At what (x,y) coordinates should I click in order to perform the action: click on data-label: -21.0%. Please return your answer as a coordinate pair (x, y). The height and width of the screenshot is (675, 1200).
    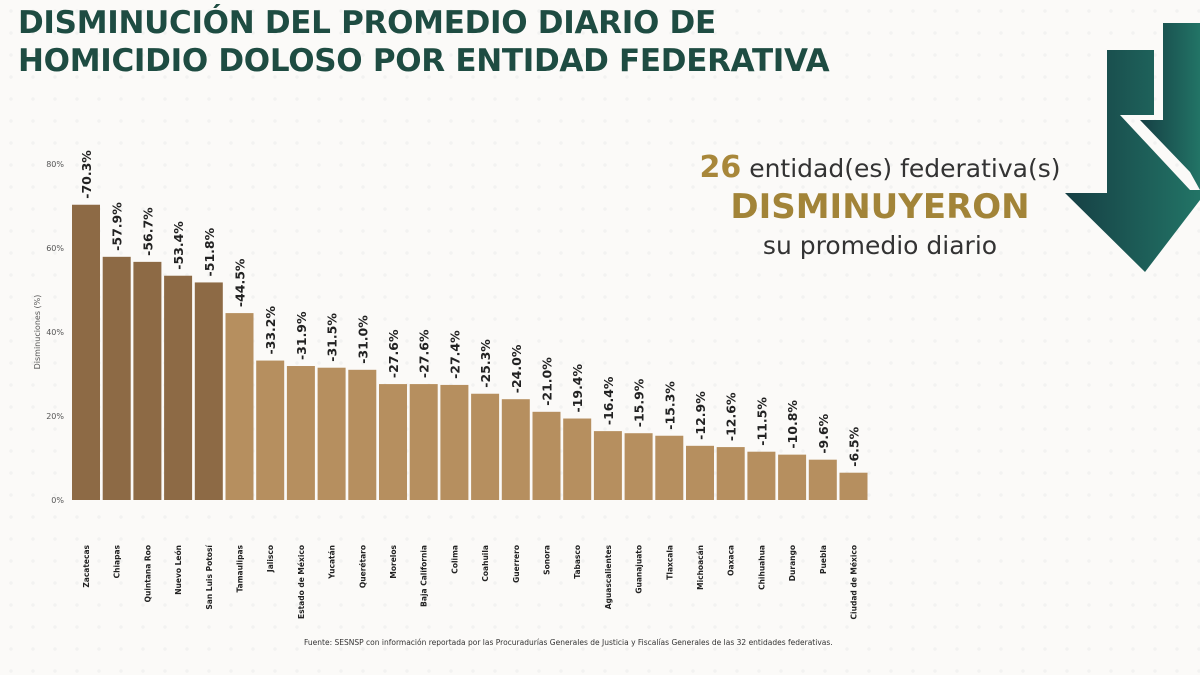
    Looking at the image, I should click on (547, 381).